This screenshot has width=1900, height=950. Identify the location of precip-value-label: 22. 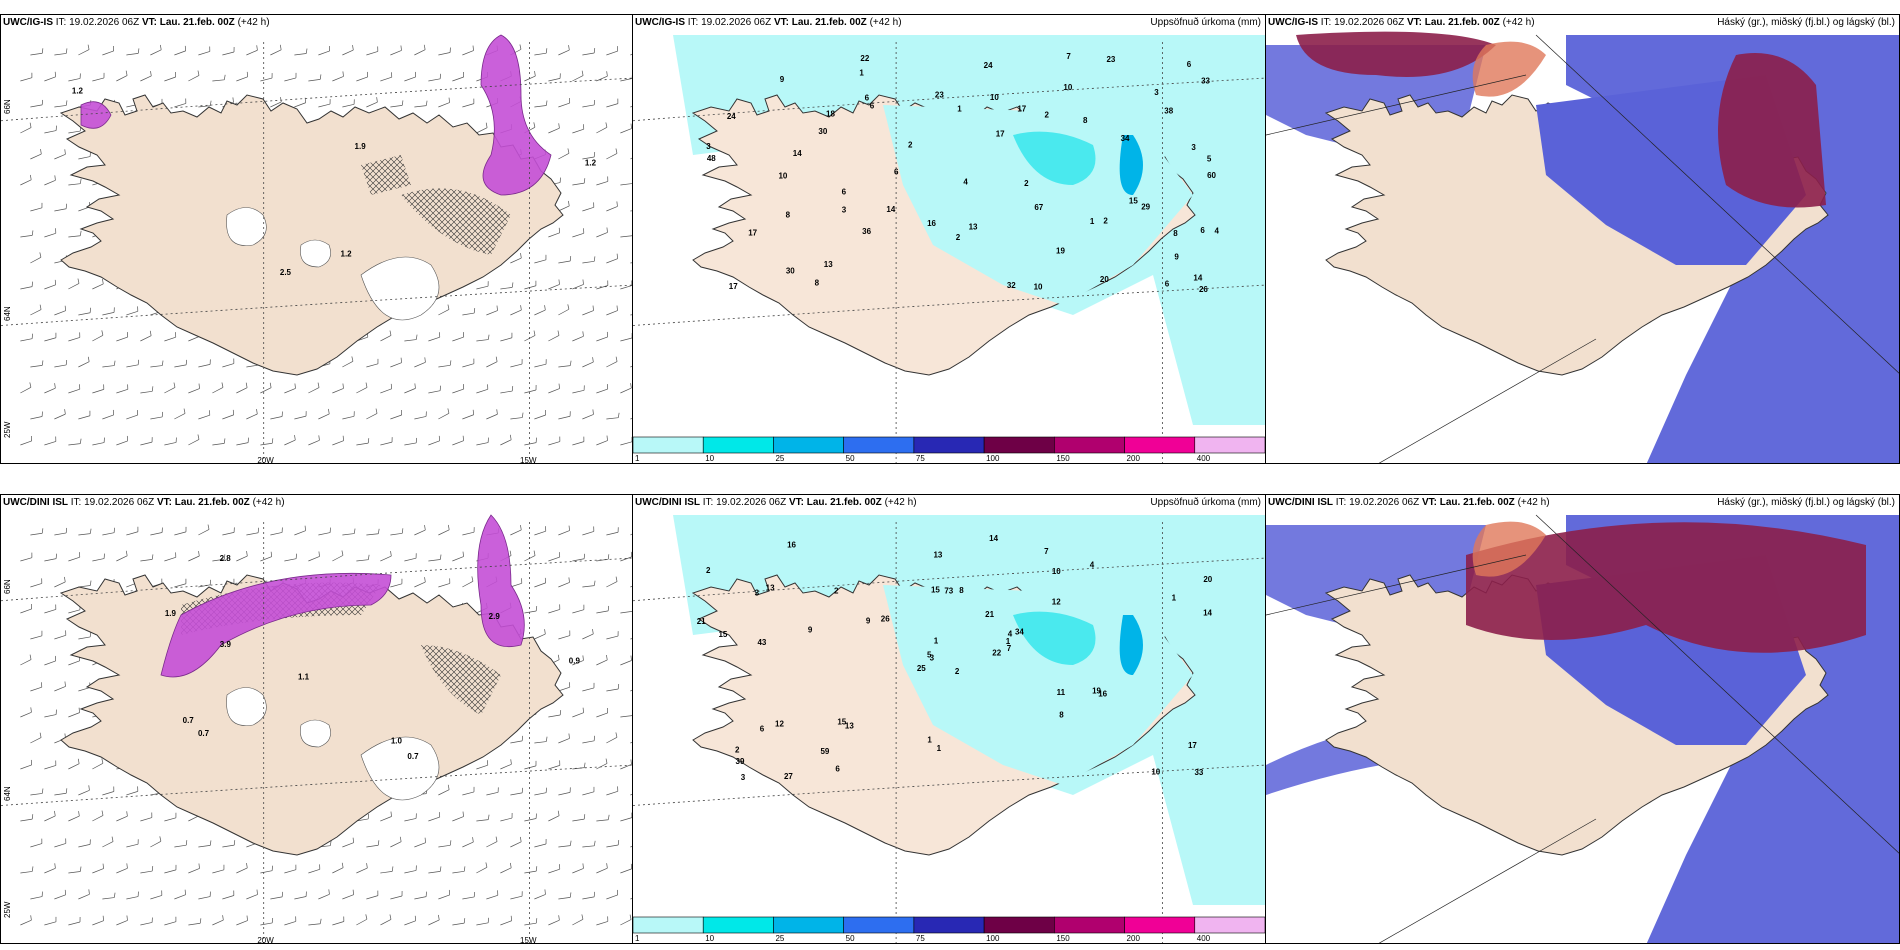
(996, 653).